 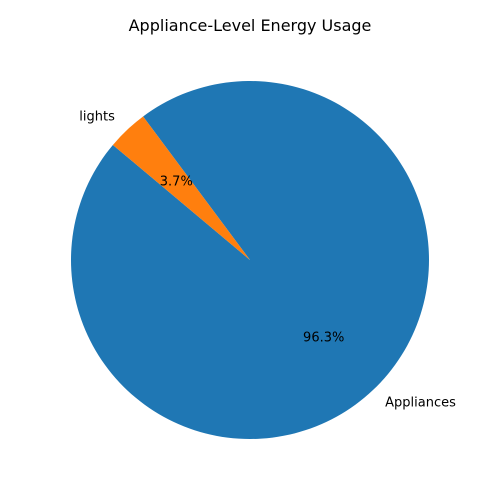 I want to click on slice-label-appliances: Appliances, so click(x=420, y=403).